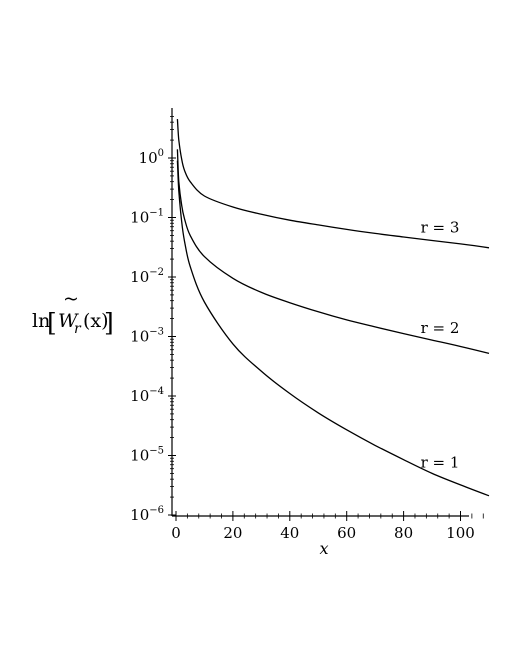 This screenshot has height=660, width=510. What do you see at coordinates (151, 157) in the screenshot?
I see `y-tick-label: 10⁰` at bounding box center [151, 157].